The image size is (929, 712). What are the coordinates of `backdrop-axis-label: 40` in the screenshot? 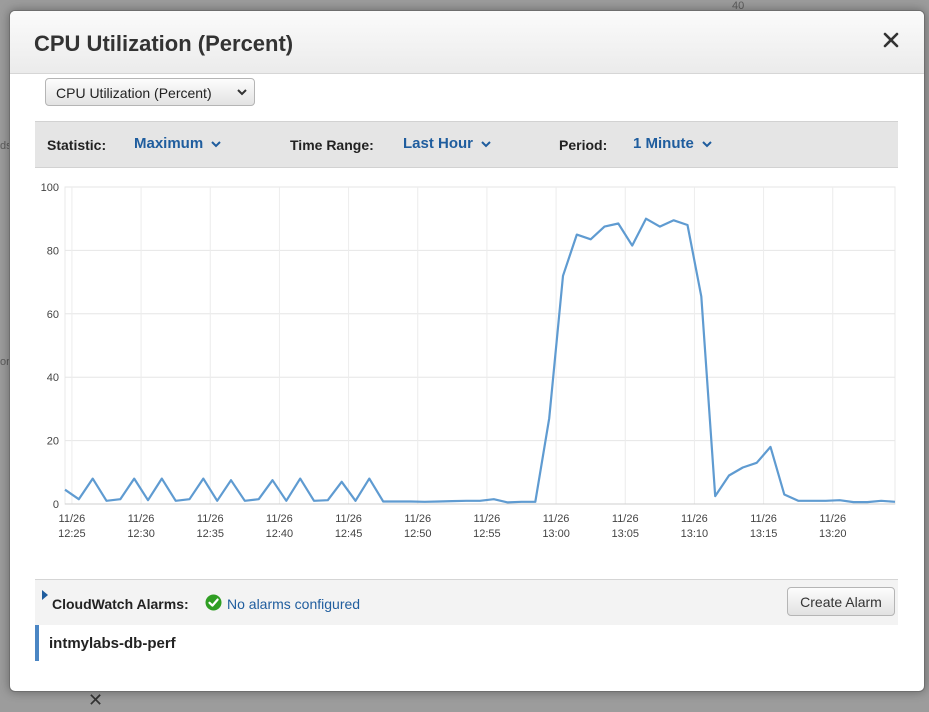 It's located at (738, 6).